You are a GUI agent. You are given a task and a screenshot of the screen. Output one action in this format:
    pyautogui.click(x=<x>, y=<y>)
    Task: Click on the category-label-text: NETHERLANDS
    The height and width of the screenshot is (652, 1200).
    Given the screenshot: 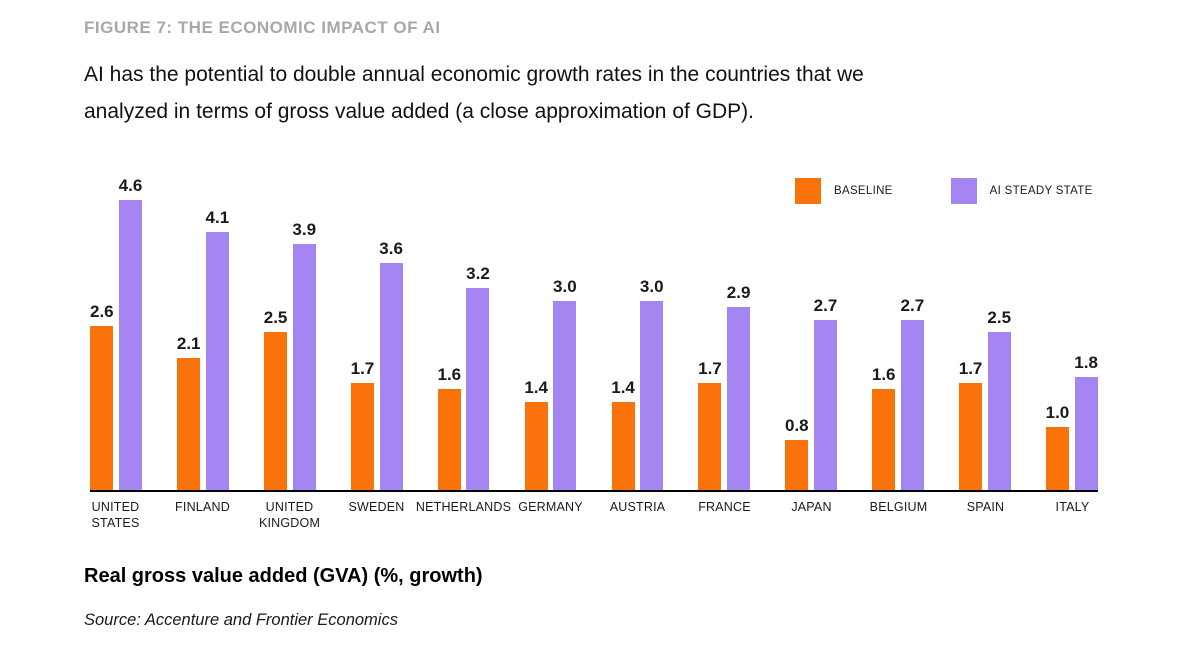 What is the action you would take?
    pyautogui.click(x=463, y=507)
    